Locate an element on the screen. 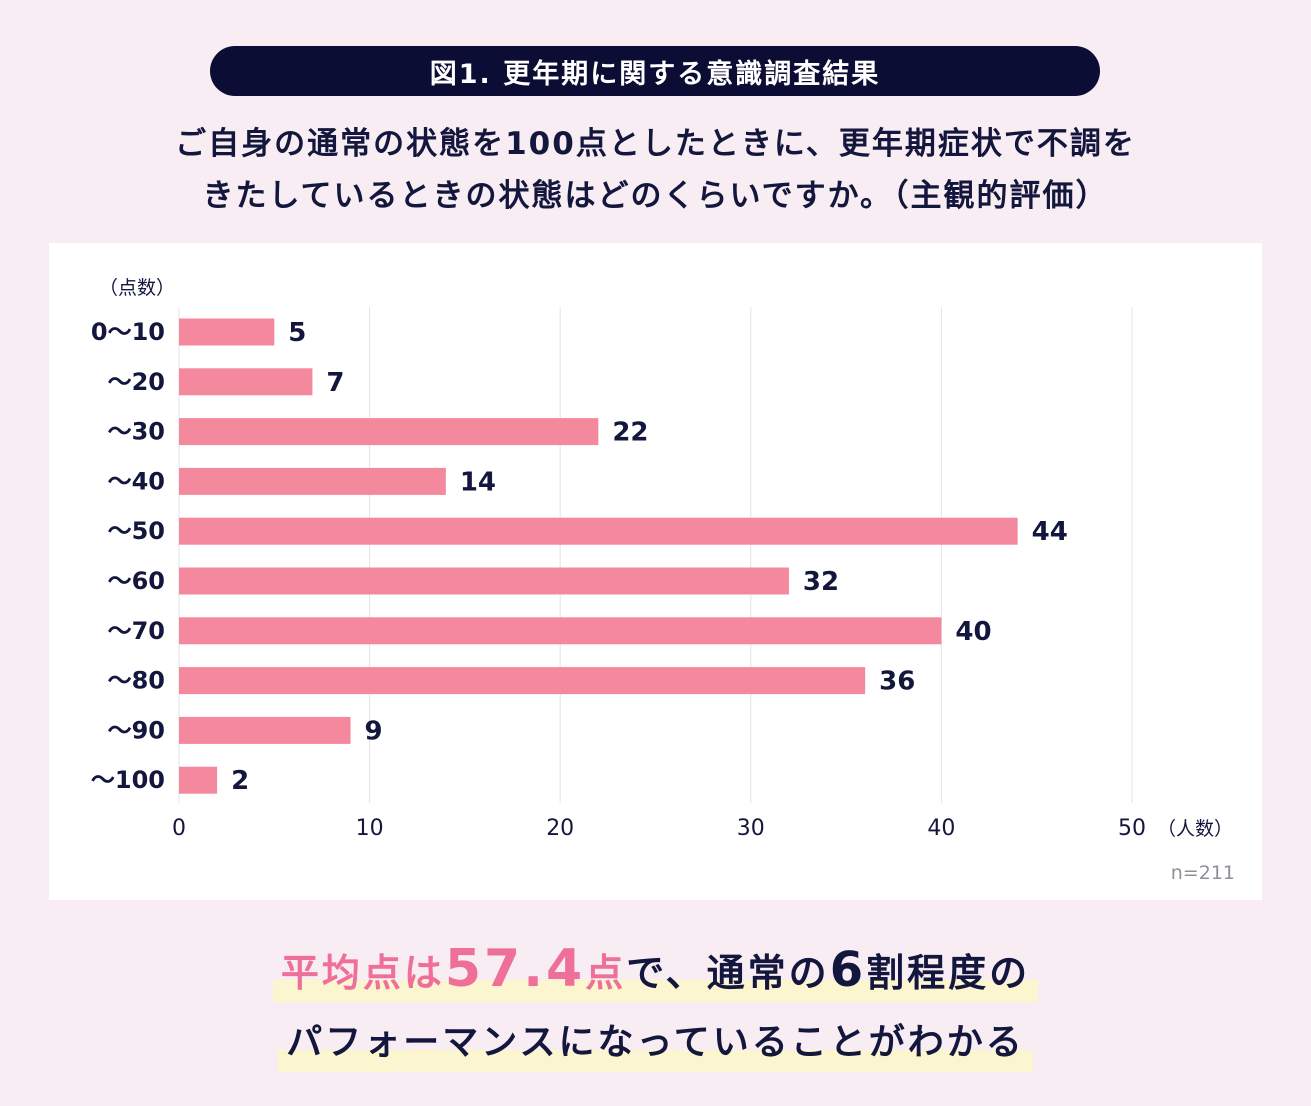 This screenshot has height=1106, width=1311. category-label: 〜30 is located at coordinates (136, 432).